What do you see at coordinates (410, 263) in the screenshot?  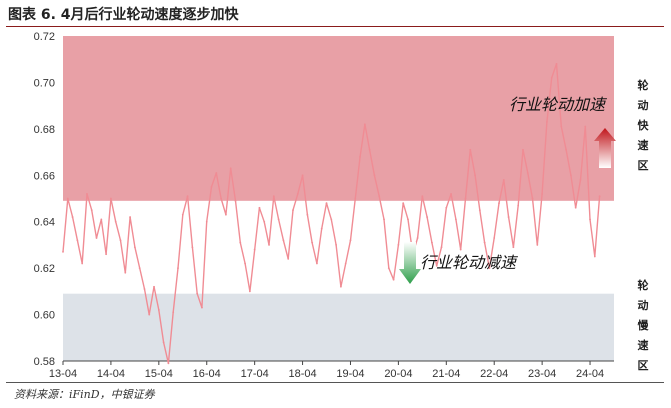 I see `down-arrow-icon` at bounding box center [410, 263].